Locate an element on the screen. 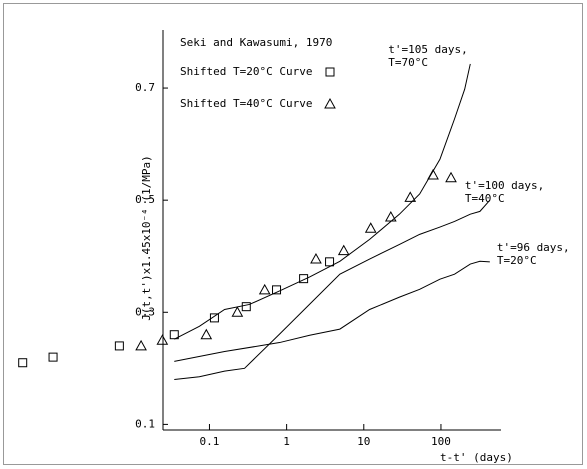 The image size is (587, 469). curve-label: T=70°C is located at coordinates (408, 62).